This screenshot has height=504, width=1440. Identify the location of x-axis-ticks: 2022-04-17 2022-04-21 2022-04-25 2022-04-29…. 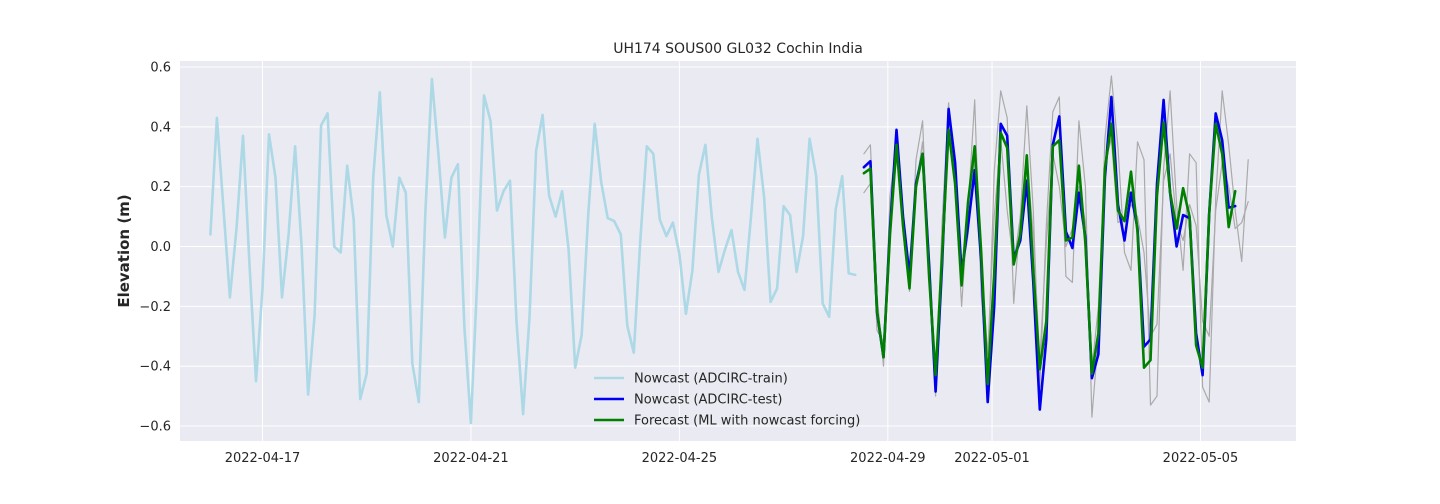
(732, 458).